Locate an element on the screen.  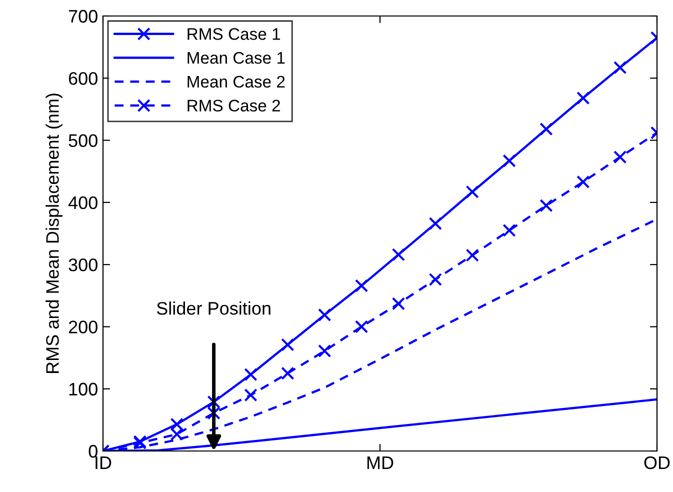
legend-label: RMS Case 1 is located at coordinates (234, 34).